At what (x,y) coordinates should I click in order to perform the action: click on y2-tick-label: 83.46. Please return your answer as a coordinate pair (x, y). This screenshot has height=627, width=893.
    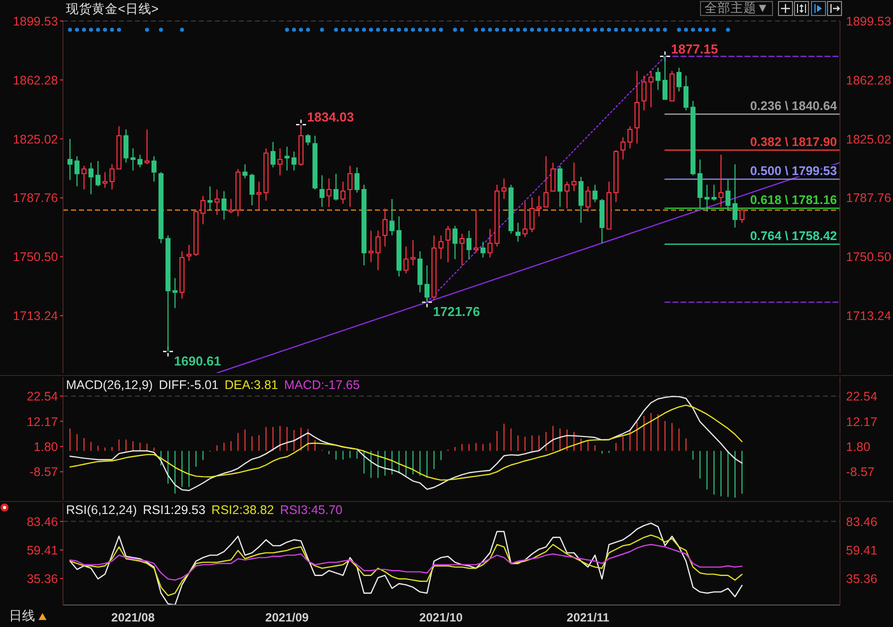
    Looking at the image, I should click on (862, 521).